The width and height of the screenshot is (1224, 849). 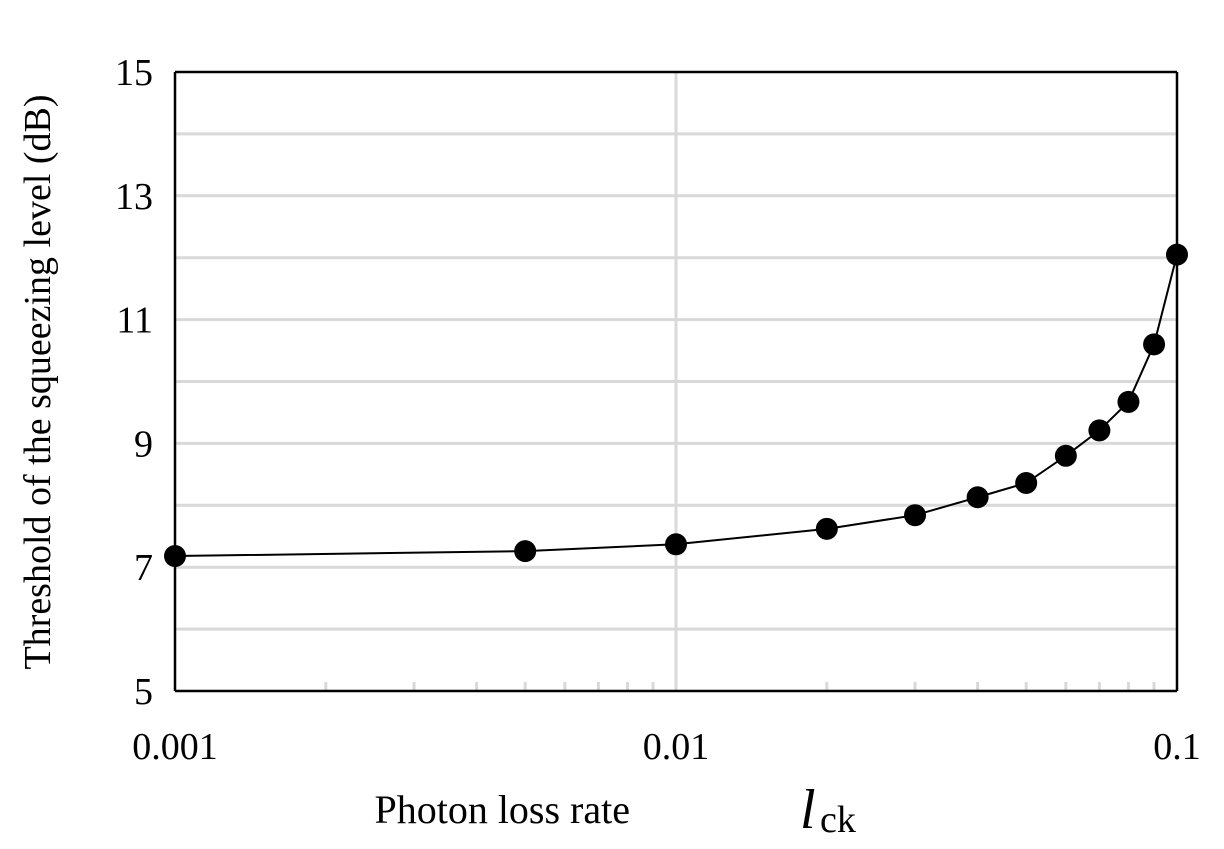 What do you see at coordinates (838, 820) in the screenshot?
I see `x-axis-label-subscript: ck` at bounding box center [838, 820].